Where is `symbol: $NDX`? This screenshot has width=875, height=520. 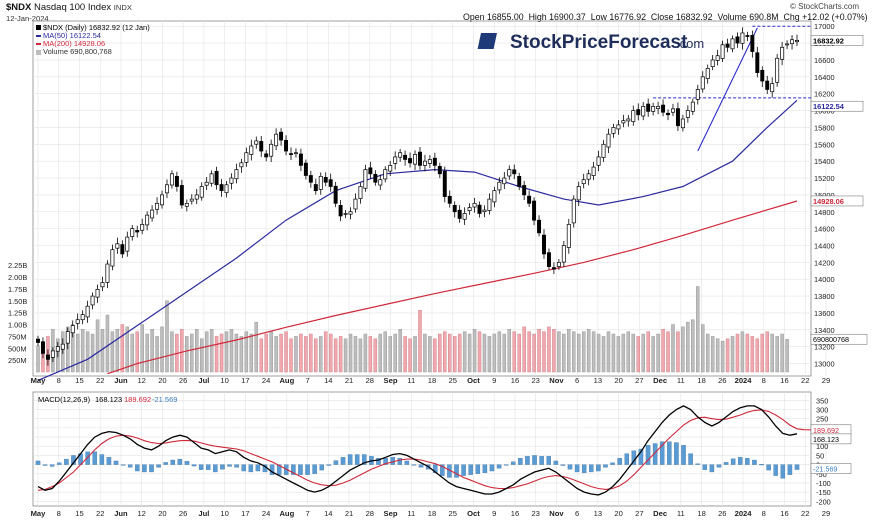
symbol: $NDX is located at coordinates (19, 7).